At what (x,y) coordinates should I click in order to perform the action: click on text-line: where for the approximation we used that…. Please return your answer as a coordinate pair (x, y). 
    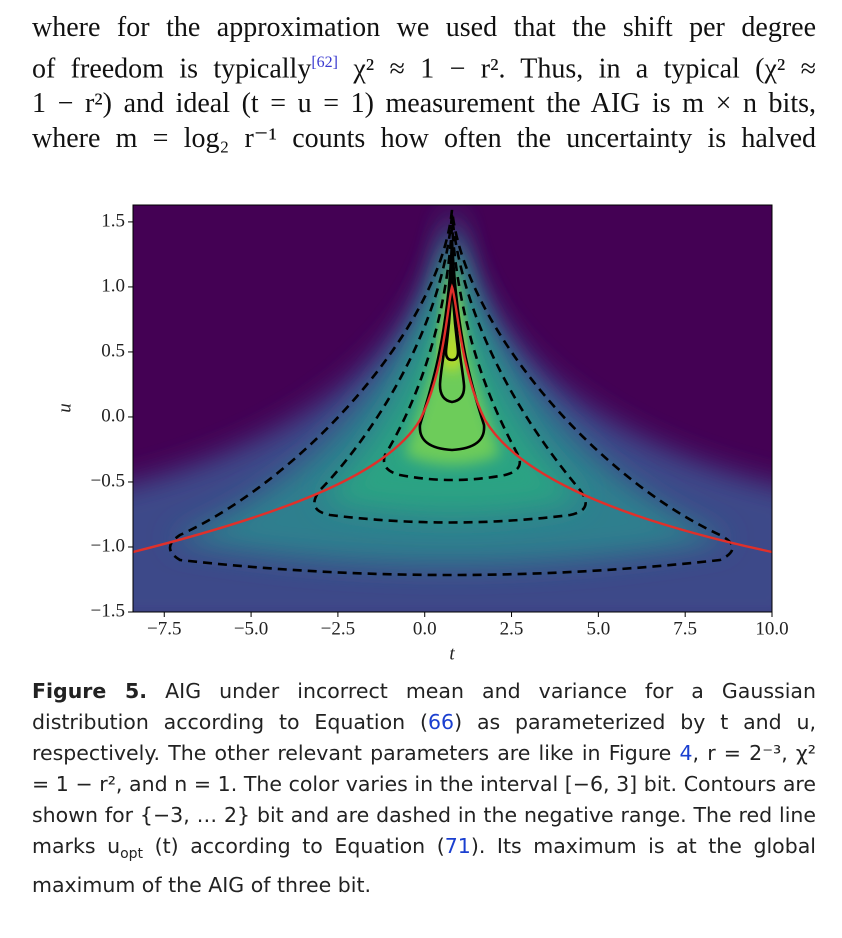
    Looking at the image, I should click on (424, 27).